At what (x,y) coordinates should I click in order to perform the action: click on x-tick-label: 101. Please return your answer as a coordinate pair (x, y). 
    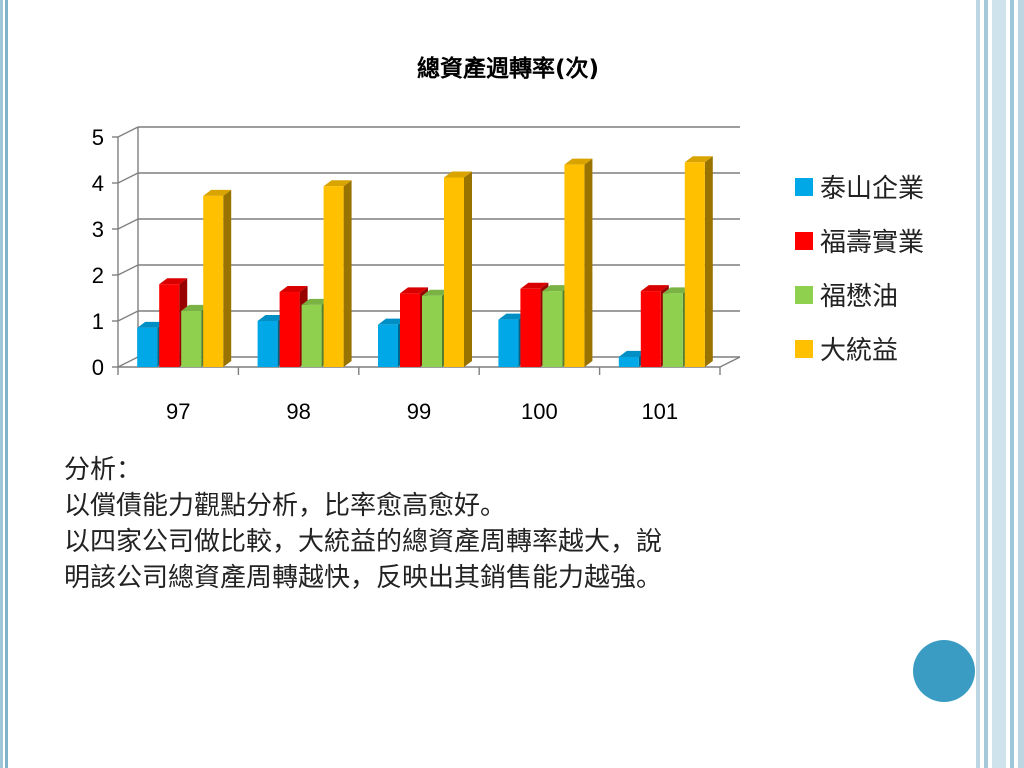
    Looking at the image, I should click on (659, 411).